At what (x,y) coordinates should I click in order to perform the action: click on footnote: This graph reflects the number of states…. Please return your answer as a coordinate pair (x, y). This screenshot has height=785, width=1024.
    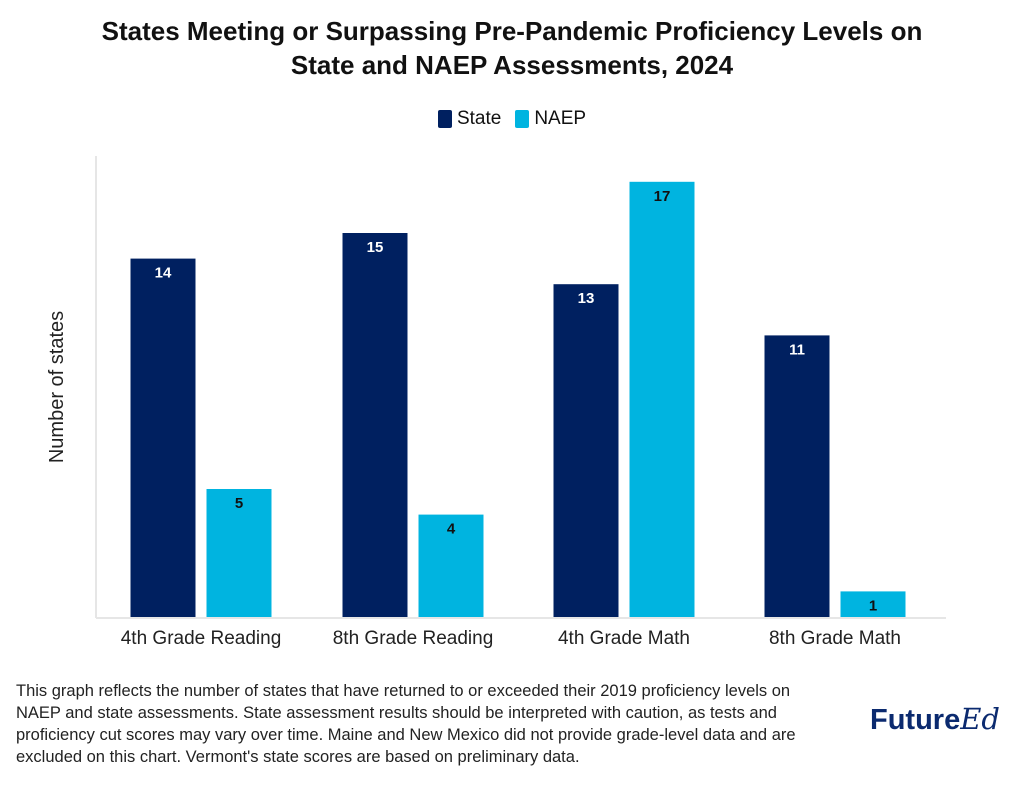
    Looking at the image, I should click on (406, 724).